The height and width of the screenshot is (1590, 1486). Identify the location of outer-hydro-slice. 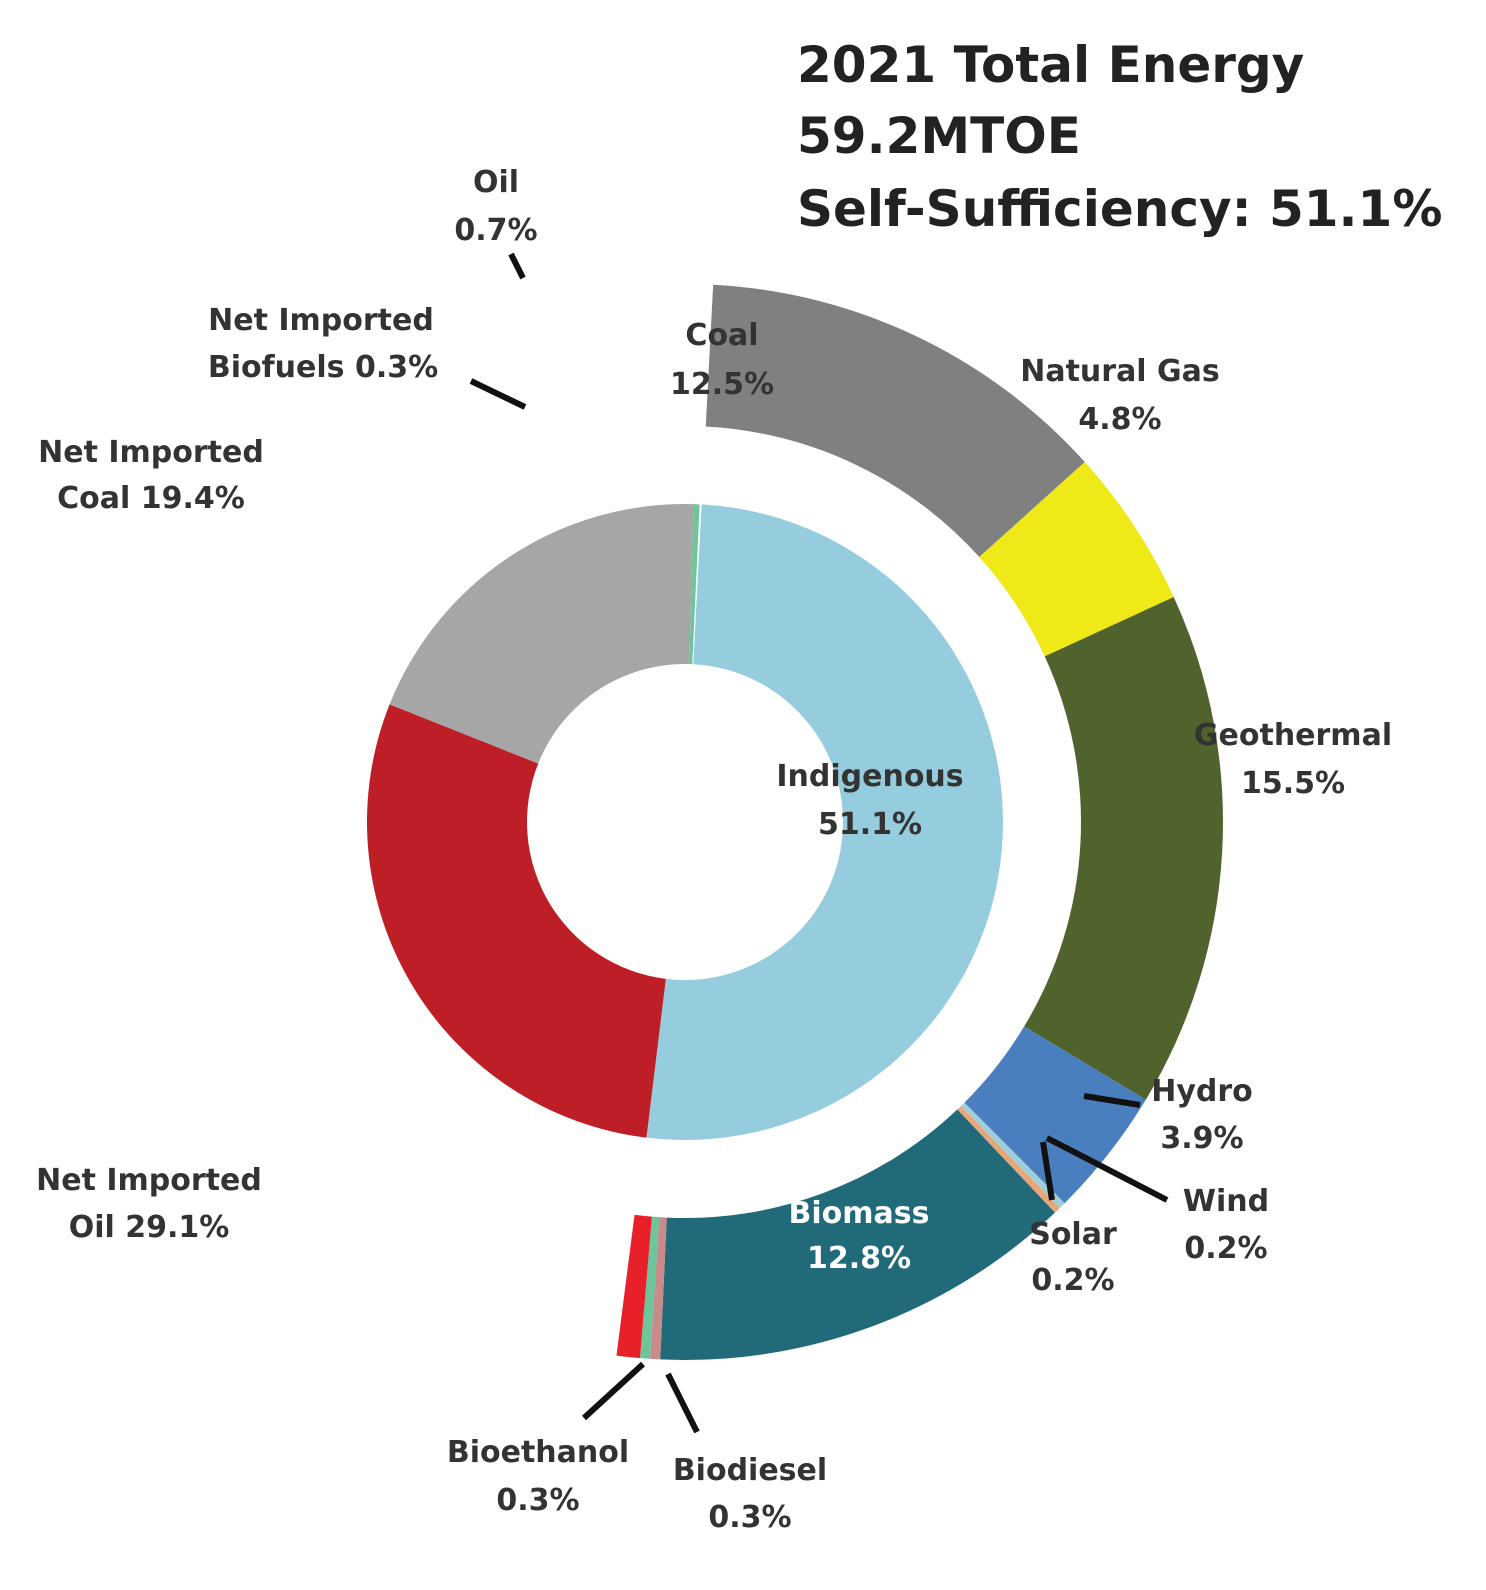
(1055, 1115).